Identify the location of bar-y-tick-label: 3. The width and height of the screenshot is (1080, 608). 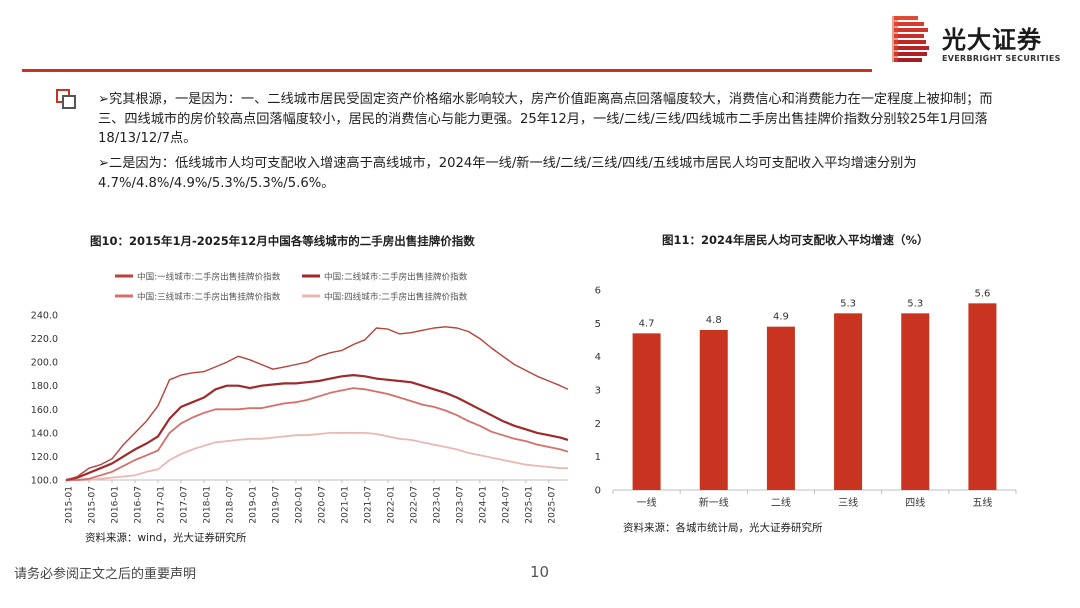
(598, 391).